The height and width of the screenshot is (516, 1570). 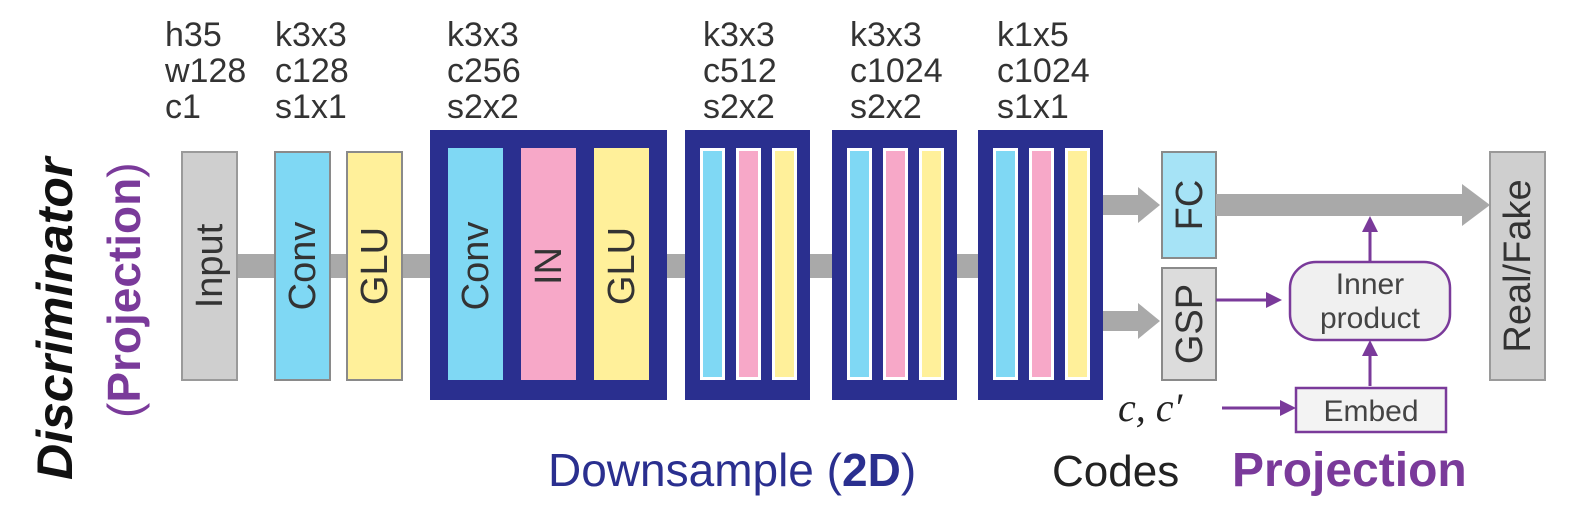 I want to click on embed-block, so click(x=1371, y=410).